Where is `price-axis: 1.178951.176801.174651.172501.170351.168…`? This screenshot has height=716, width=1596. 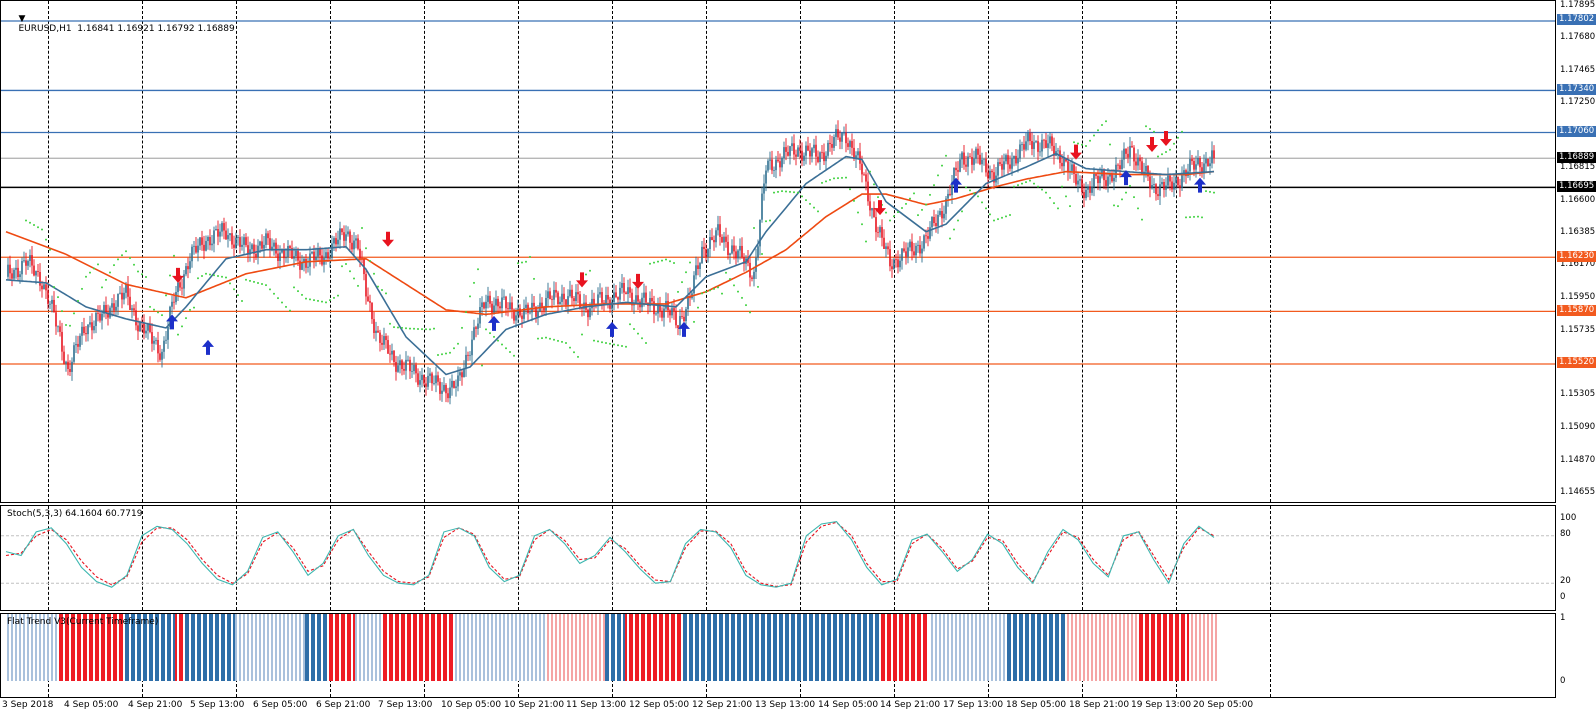 price-axis: 1.178951.176801.174651.172501.170351.168… is located at coordinates (1576, 251).